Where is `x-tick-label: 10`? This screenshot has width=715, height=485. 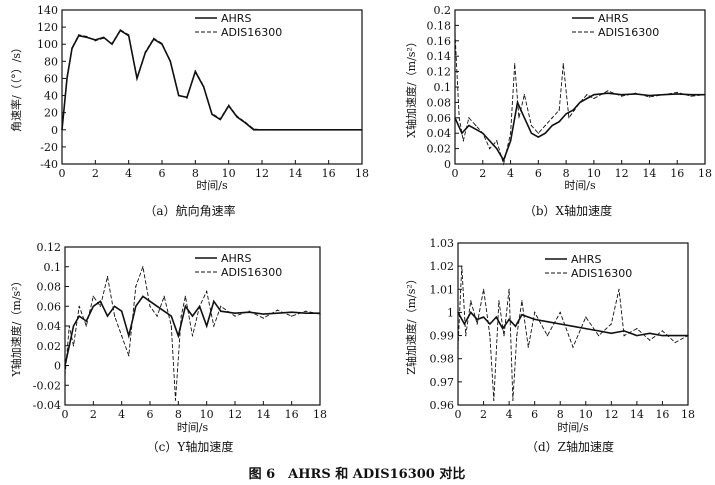 x-tick-label: 10 is located at coordinates (594, 173).